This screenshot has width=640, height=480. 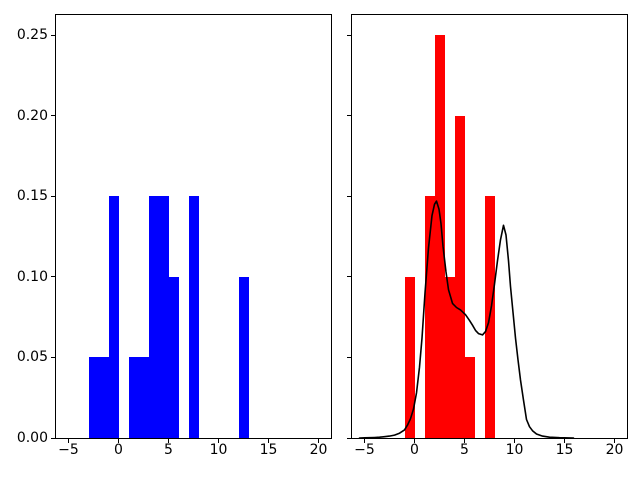 What do you see at coordinates (32, 35) in the screenshot?
I see `y-tick-label: 0.25` at bounding box center [32, 35].